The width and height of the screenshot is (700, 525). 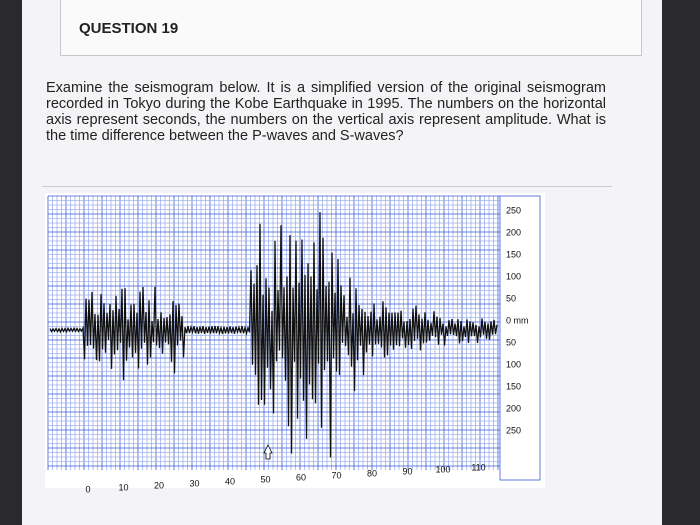 What do you see at coordinates (517, 320) in the screenshot?
I see `y-axis-label: 0 mm` at bounding box center [517, 320].